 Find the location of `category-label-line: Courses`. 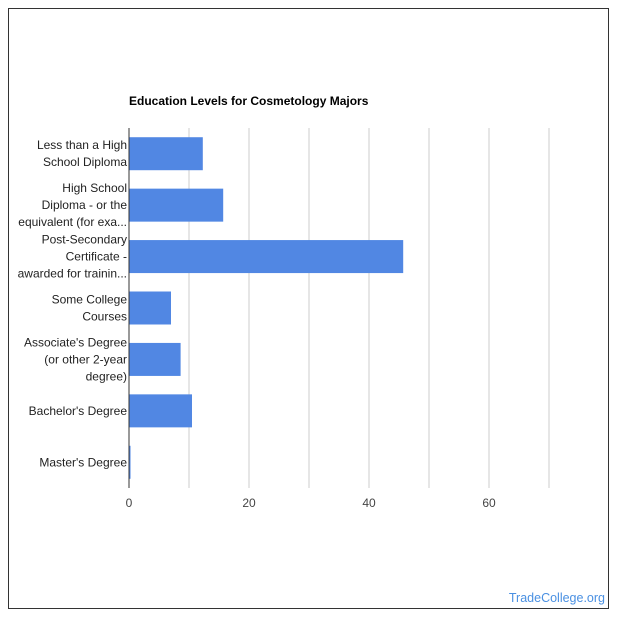

category-label-line: Courses is located at coordinates (104, 317).